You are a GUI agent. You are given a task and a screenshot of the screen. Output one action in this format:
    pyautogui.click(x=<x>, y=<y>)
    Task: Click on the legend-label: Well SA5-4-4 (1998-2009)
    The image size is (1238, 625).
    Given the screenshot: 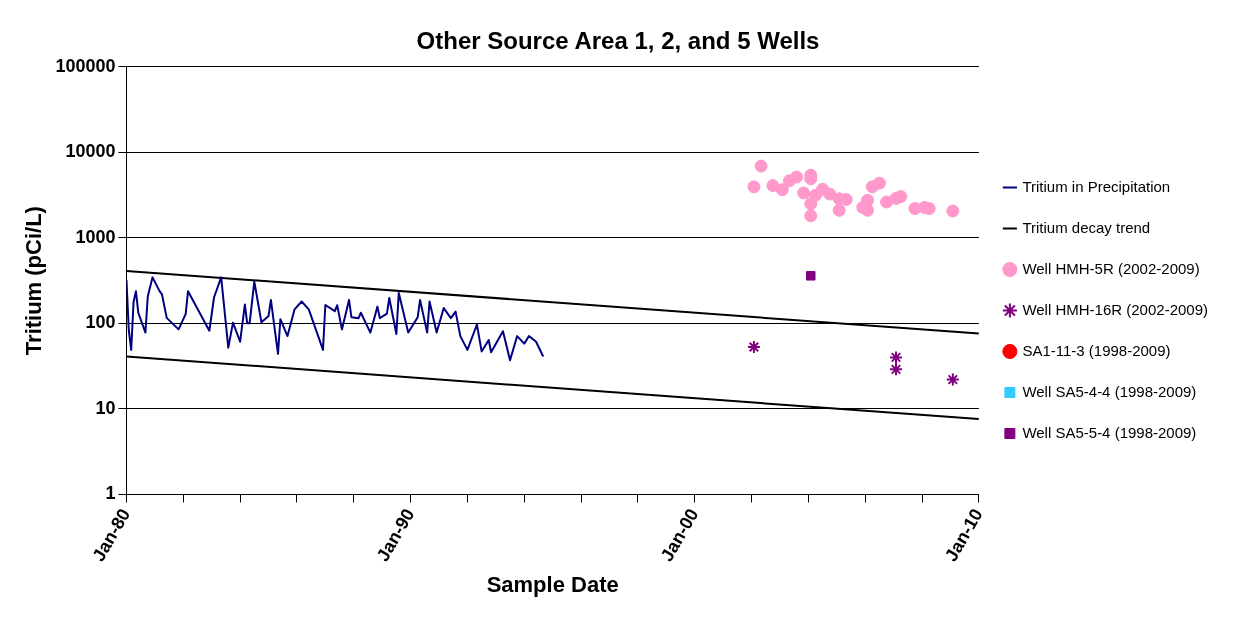 What is the action you would take?
    pyautogui.click(x=1109, y=391)
    